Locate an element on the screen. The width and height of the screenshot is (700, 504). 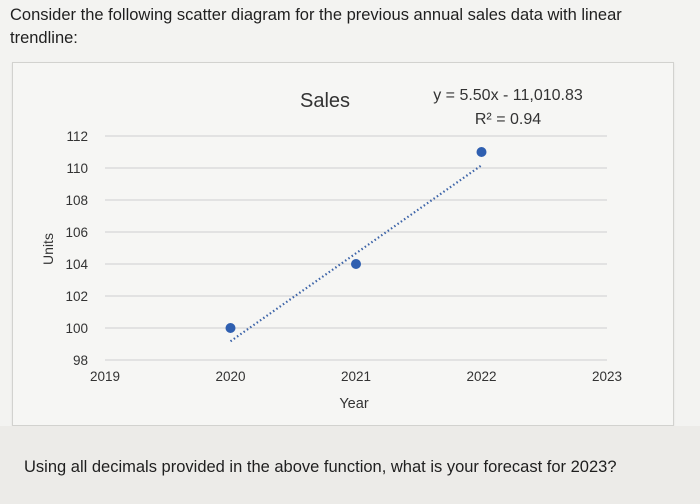
data-points is located at coordinates (356, 240).